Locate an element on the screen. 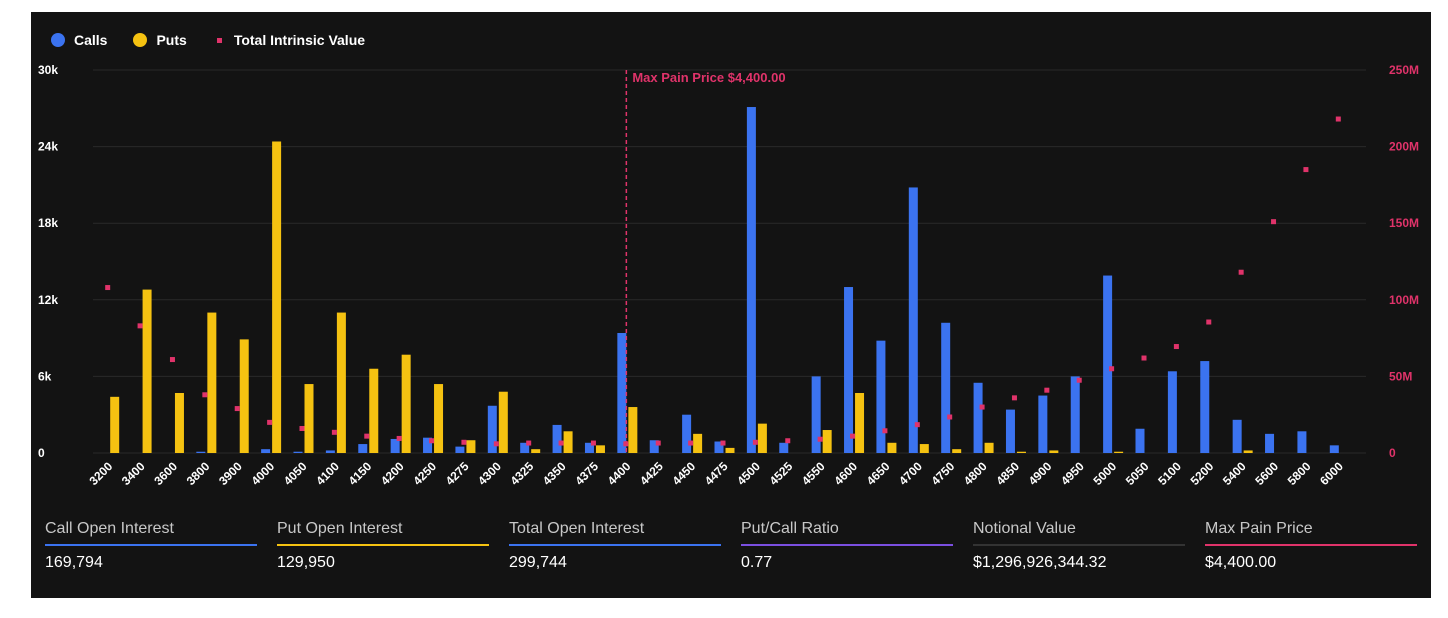 This screenshot has height=618, width=1448. chart-legend: Calls Puts Total Intrinsic Value is located at coordinates (221, 40).